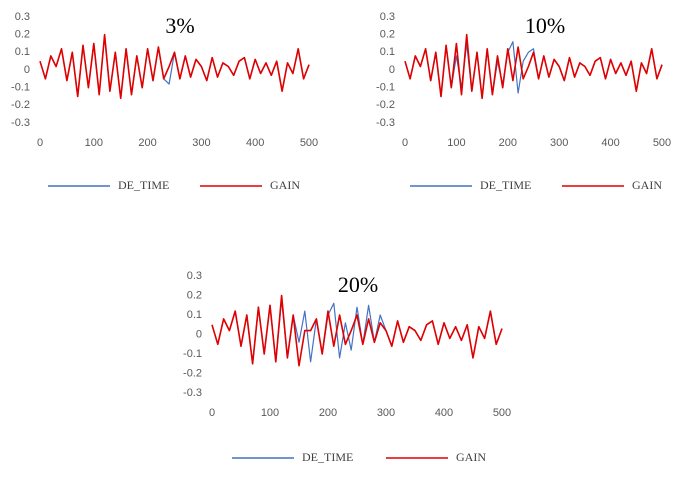  What do you see at coordinates (545, 25) in the screenshot?
I see `chart-title: 10%` at bounding box center [545, 25].